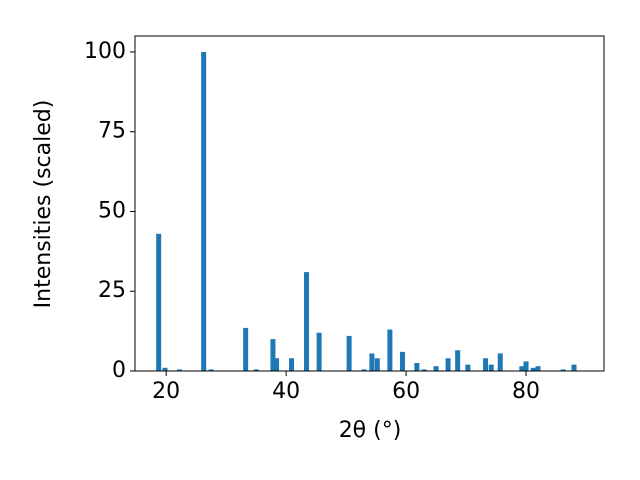 Image resolution: width=640 pixels, height=480 pixels. I want to click on x-tick-label: 60, so click(406, 391).